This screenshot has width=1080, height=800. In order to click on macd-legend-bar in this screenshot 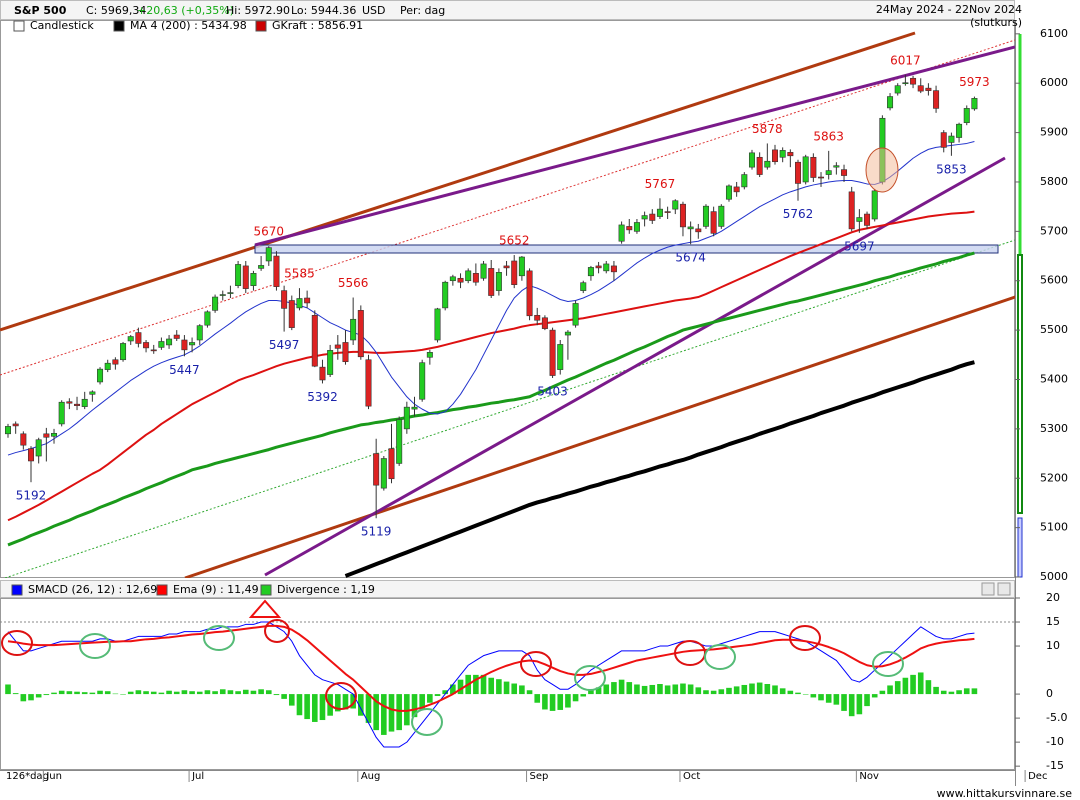, I will do `click(507, 589)`.